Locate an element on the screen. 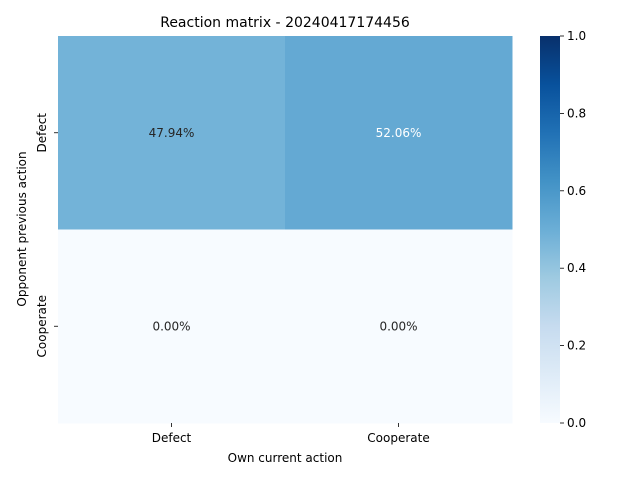 The image size is (640, 485). heatmap-cell-r0-c0 is located at coordinates (172, 133).